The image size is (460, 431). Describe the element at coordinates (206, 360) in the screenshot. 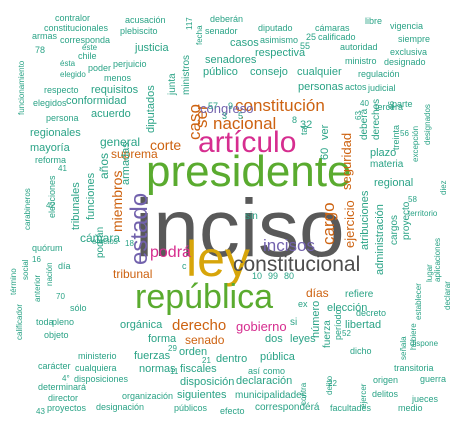

I see `word-21: 21` at that location.